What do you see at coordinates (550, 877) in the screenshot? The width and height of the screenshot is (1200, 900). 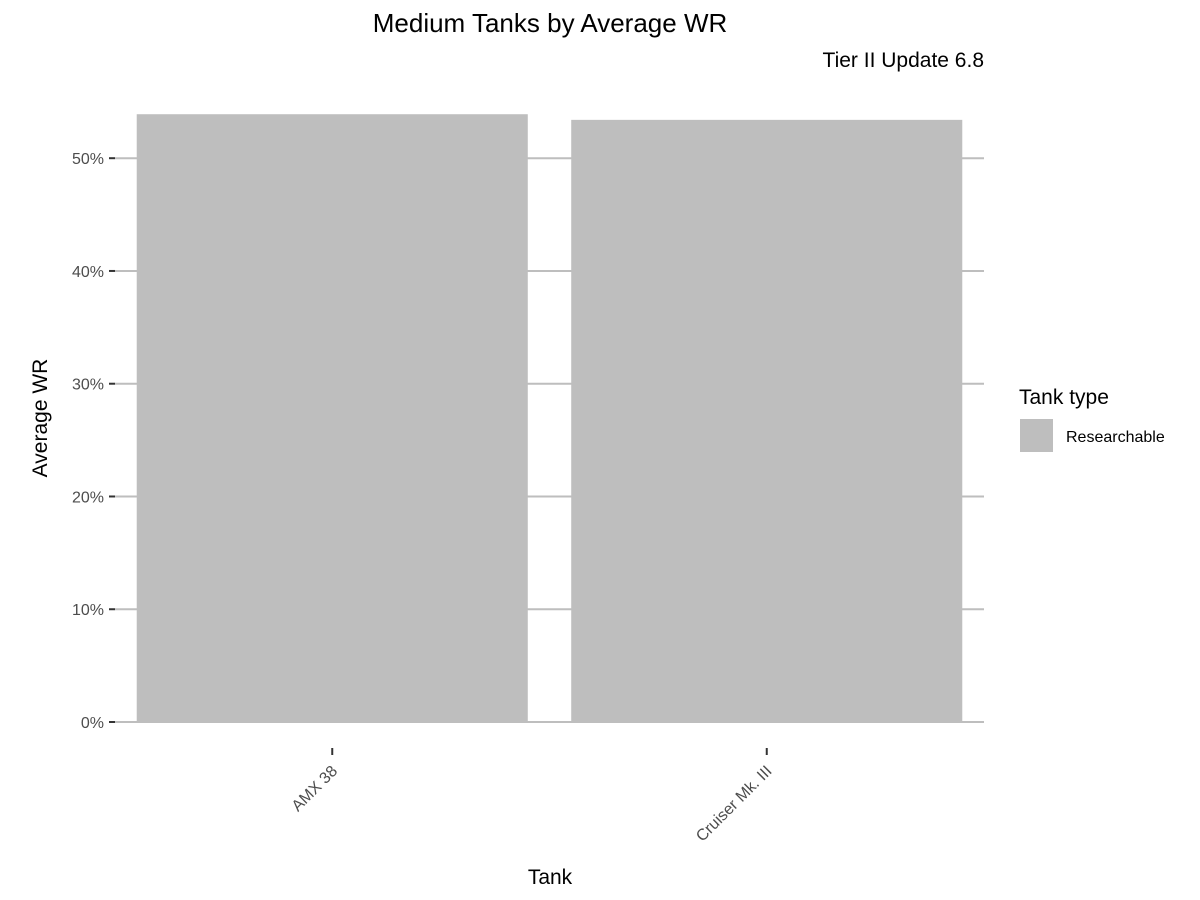 I see `x-axis-title: Tank` at bounding box center [550, 877].